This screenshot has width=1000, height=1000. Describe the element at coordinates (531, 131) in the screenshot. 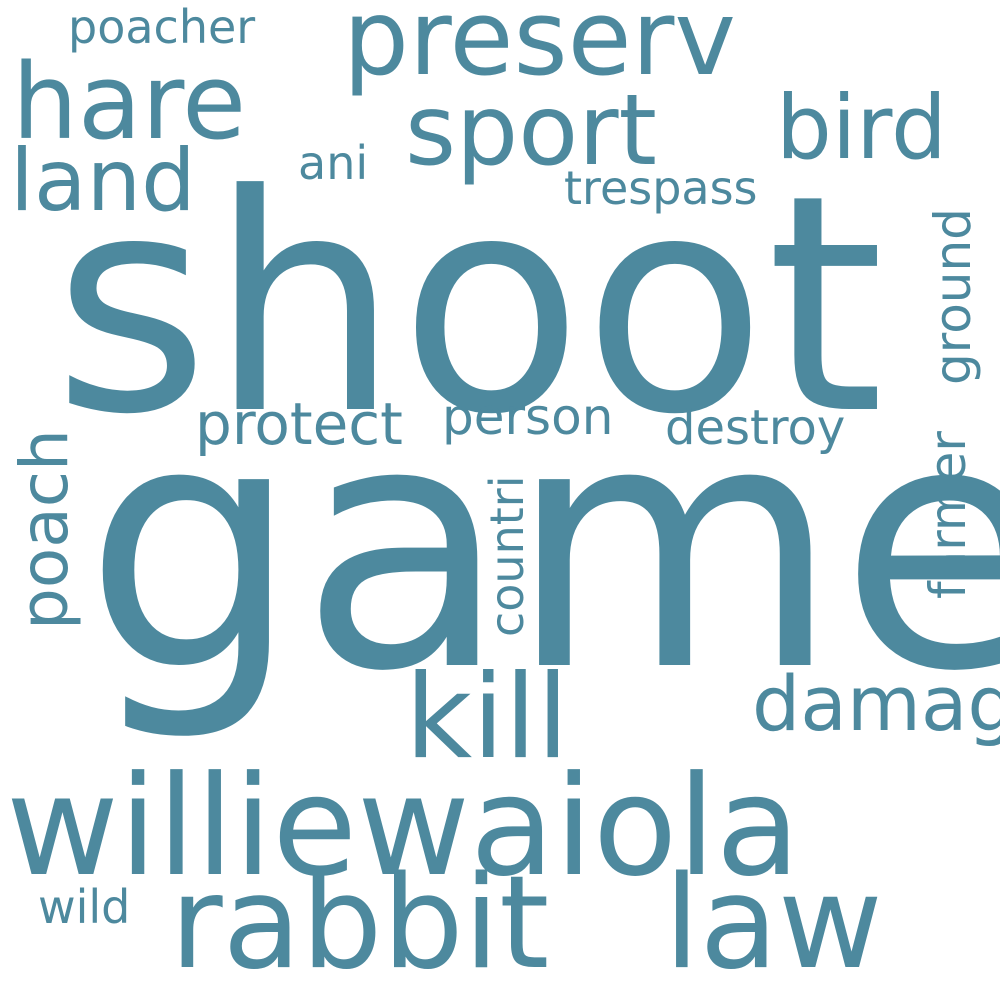

I see `word-sport: sport` at that location.